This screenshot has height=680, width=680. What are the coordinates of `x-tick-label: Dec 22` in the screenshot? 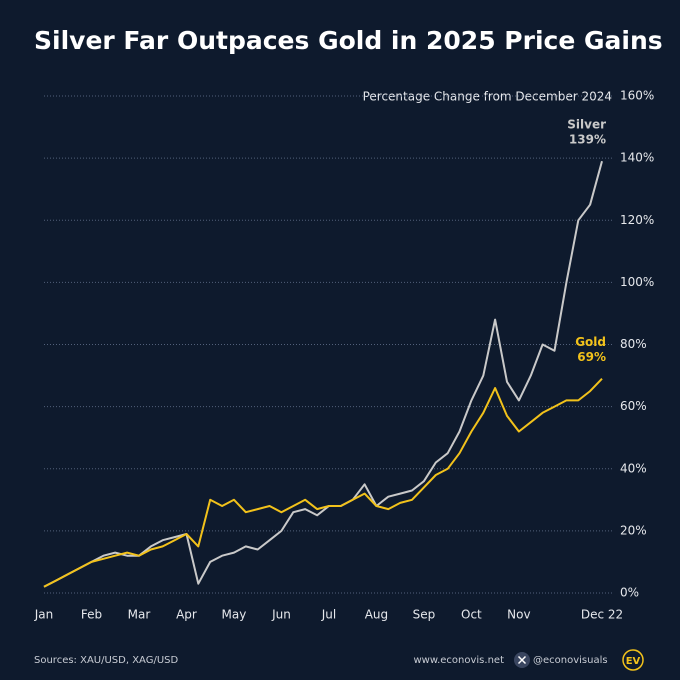 It's located at (602, 615).